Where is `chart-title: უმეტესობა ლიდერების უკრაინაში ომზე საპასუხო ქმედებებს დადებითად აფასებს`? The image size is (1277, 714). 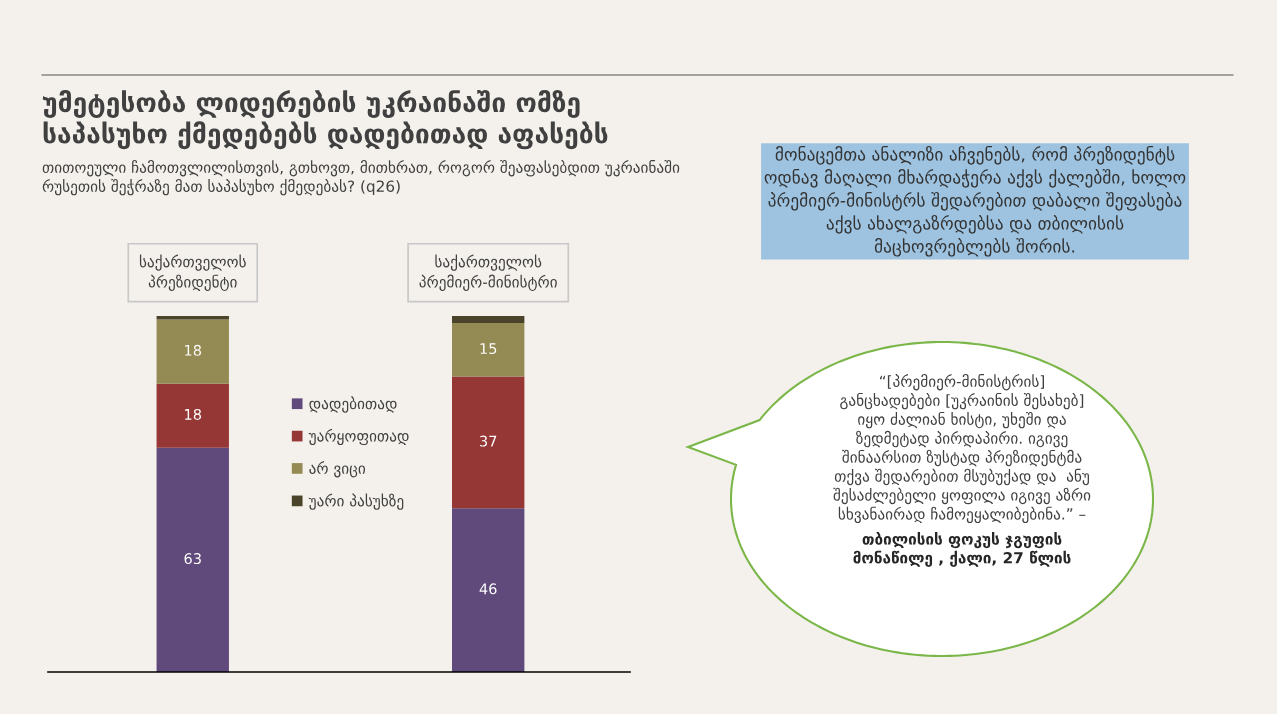
chart-title: უმეტესობა ლიდერების უკრაინაში ომზე საპასუხო ქმედებებს დადებითად აფასებს is located at coordinates (325, 120).